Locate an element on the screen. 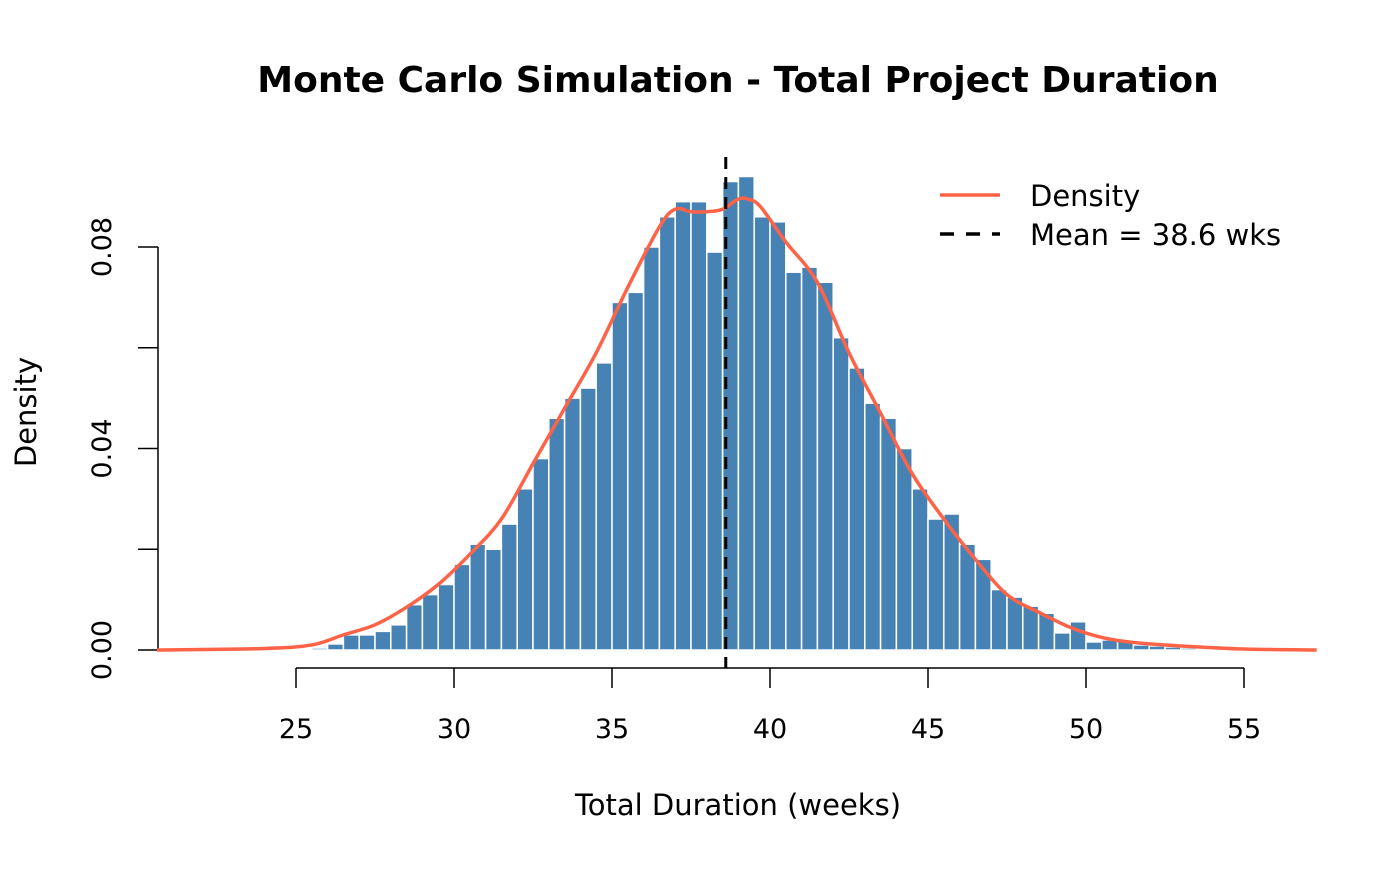 The height and width of the screenshot is (869, 1400). x-tick-label: 40 is located at coordinates (770, 729).